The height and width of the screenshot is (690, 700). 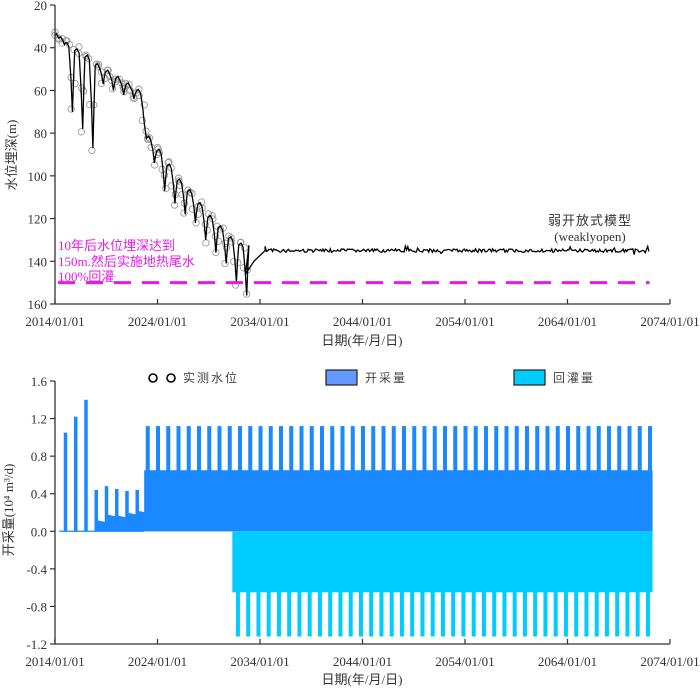 I want to click on top-x-tick-label: 2034/01/01, so click(x=259, y=321).